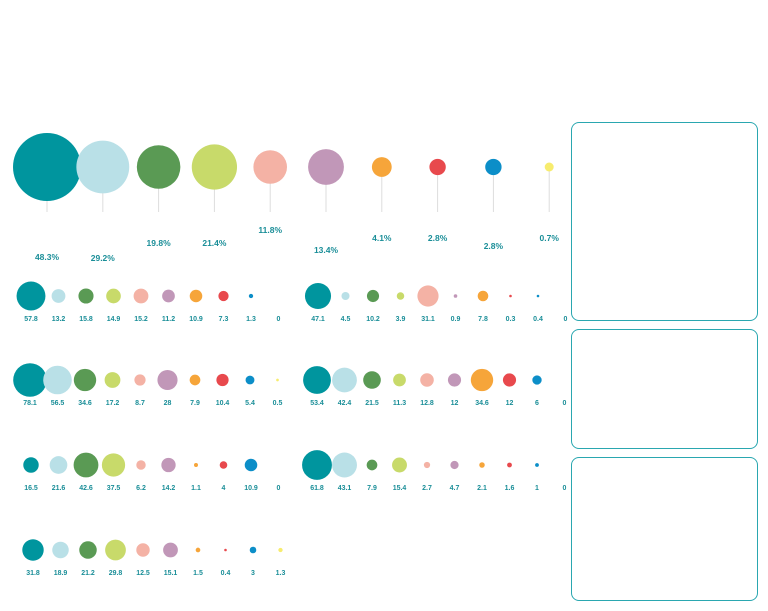  I want to click on group-3-value-label-3: 17.2, so click(113, 403).